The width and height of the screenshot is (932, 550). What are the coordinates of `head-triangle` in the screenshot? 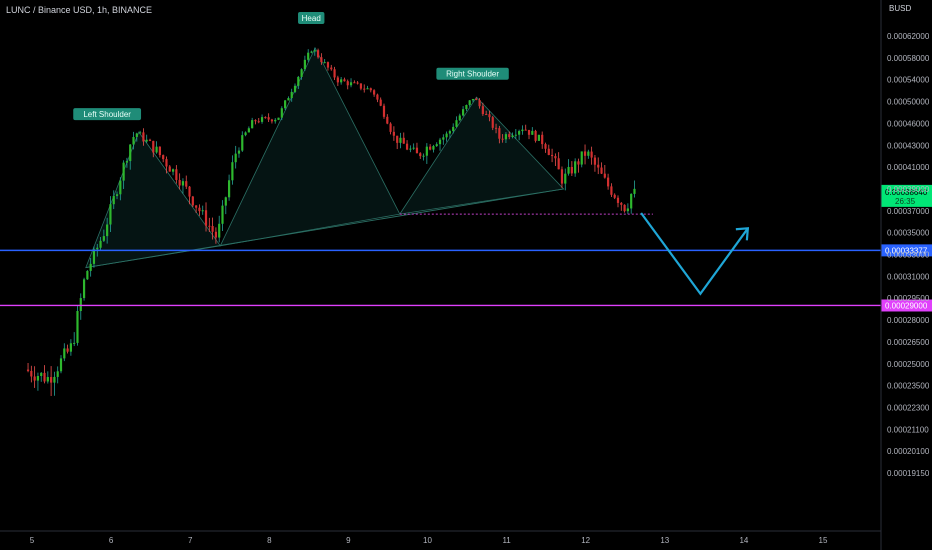 It's located at (310, 147).